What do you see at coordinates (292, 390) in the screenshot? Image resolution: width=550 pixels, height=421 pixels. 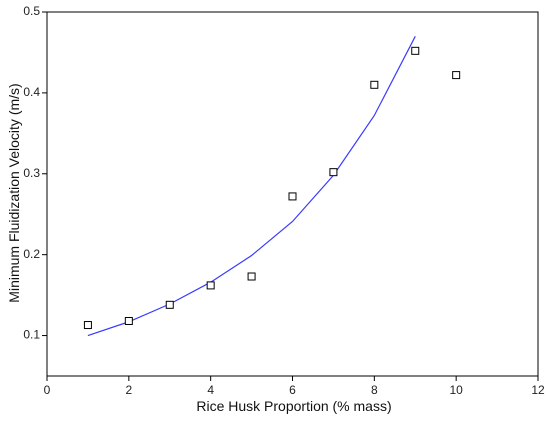 I see `x-tick-label: 6` at bounding box center [292, 390].